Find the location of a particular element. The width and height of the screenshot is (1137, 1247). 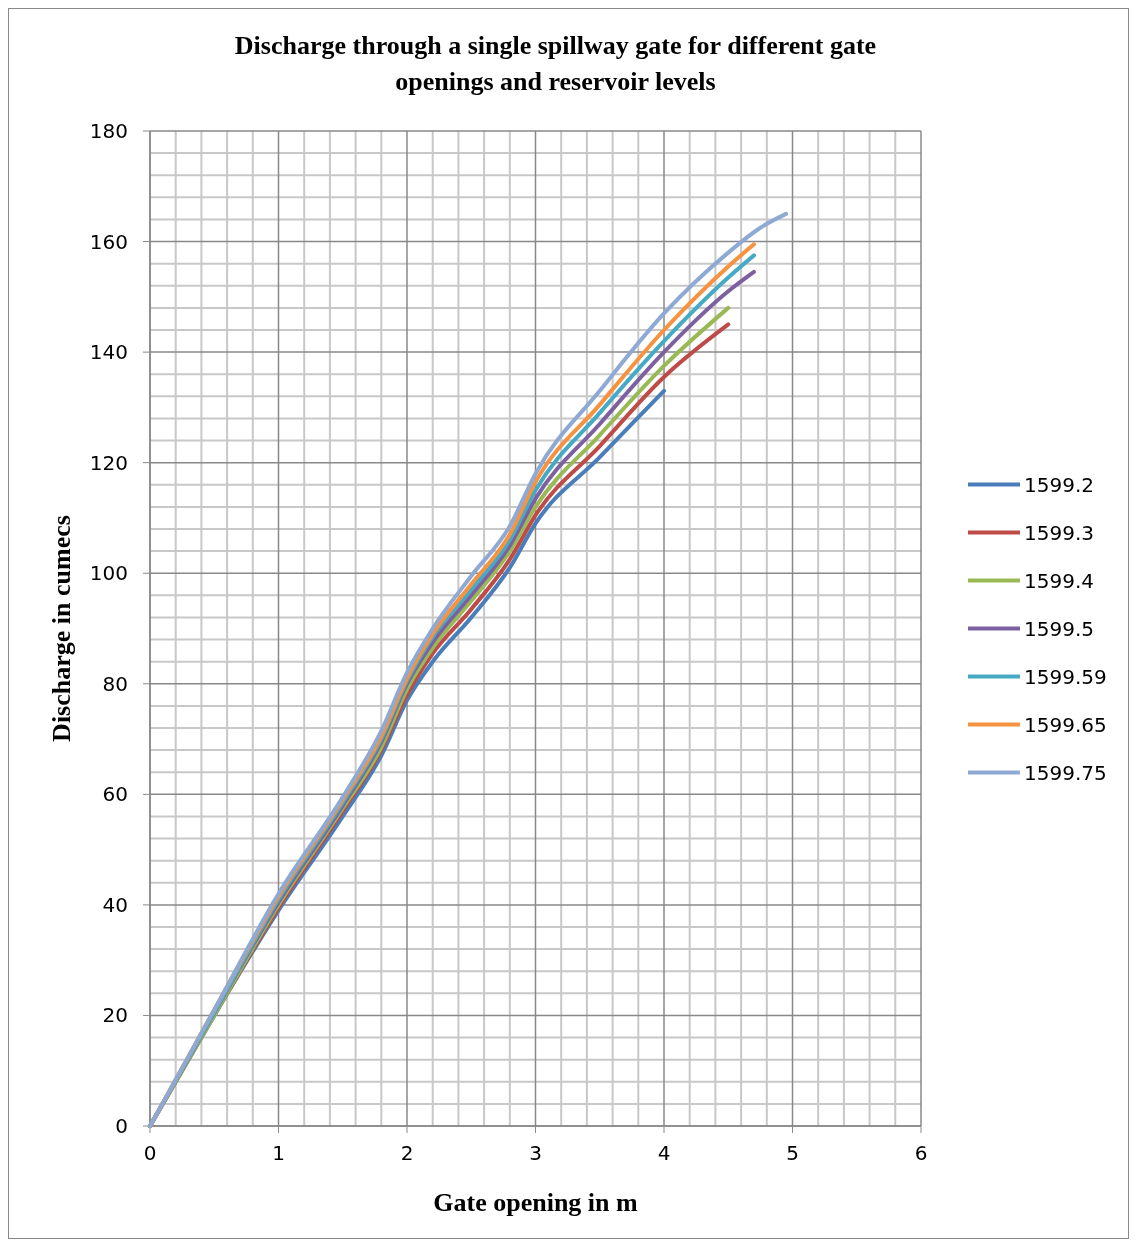

x-tick-label: 2 is located at coordinates (407, 1153).